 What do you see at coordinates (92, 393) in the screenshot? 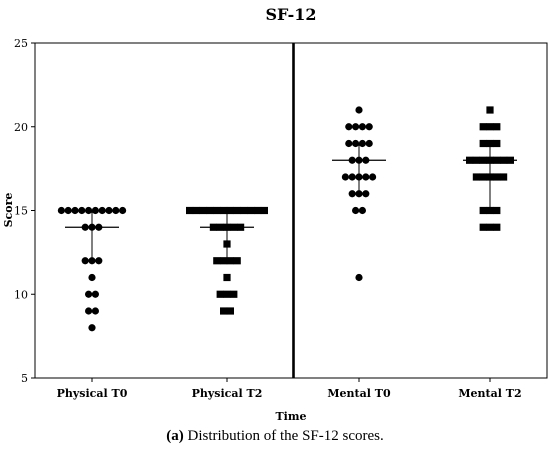
I see `x-tick-label: Physical T0` at bounding box center [92, 393].